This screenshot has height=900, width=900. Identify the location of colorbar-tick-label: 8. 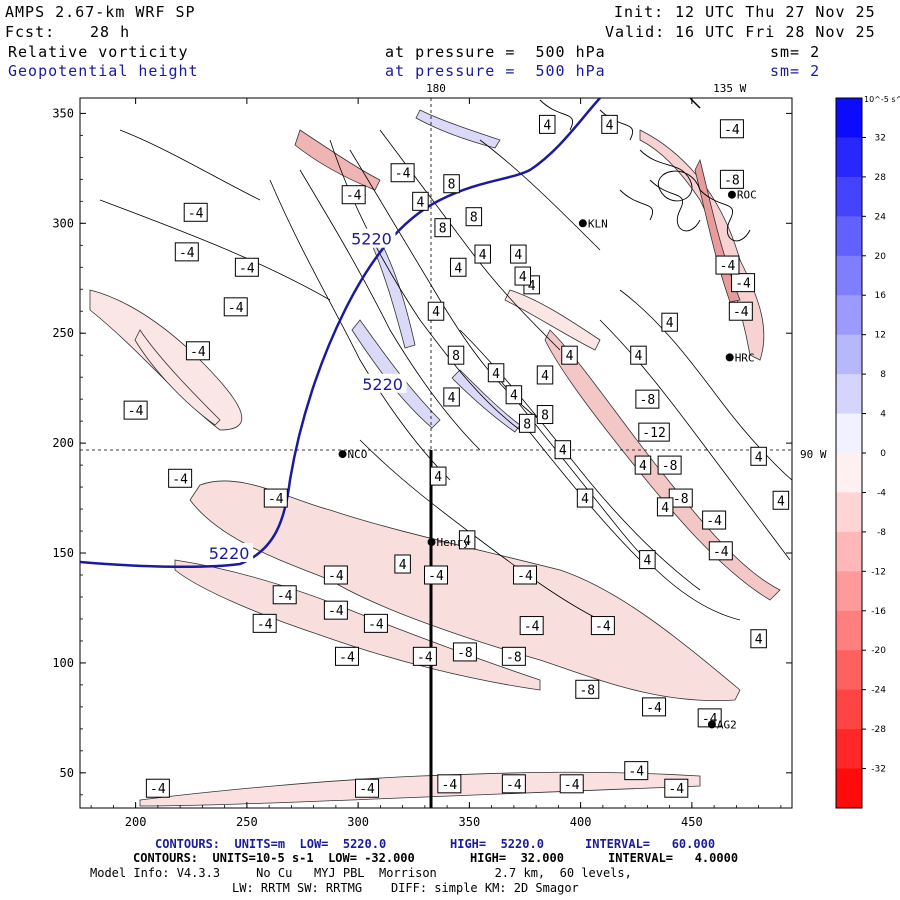
(883, 375).